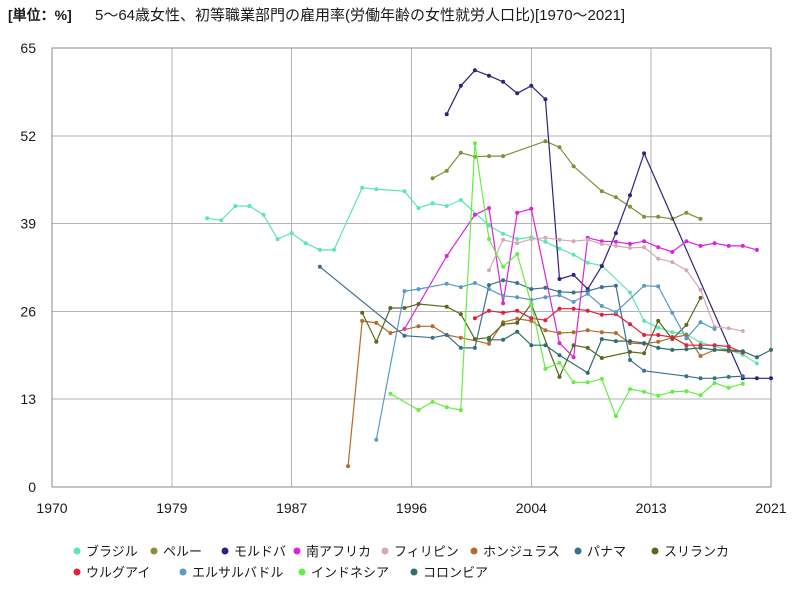 The image size is (800, 600). Describe the element at coordinates (111, 572) in the screenshot. I see `legend-item-uruguay: ウルグアイ` at that location.